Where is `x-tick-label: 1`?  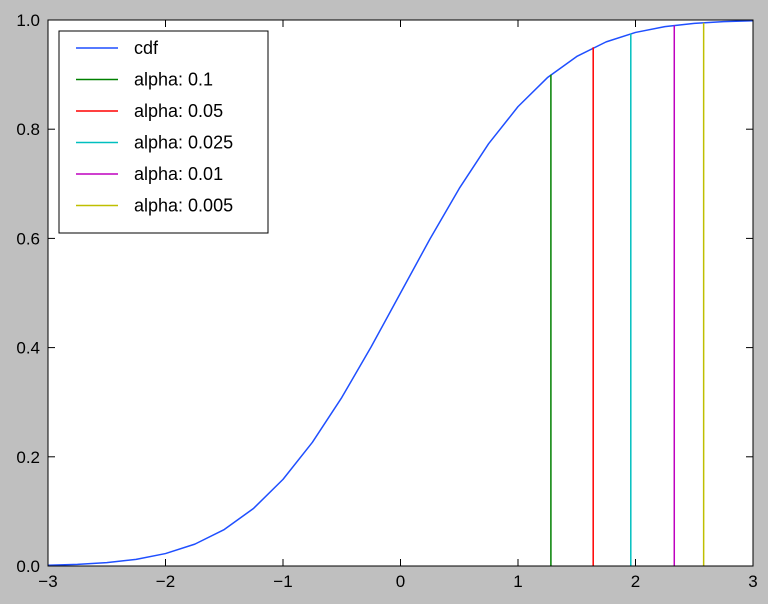 x-tick-label: 1 is located at coordinates (517, 581).